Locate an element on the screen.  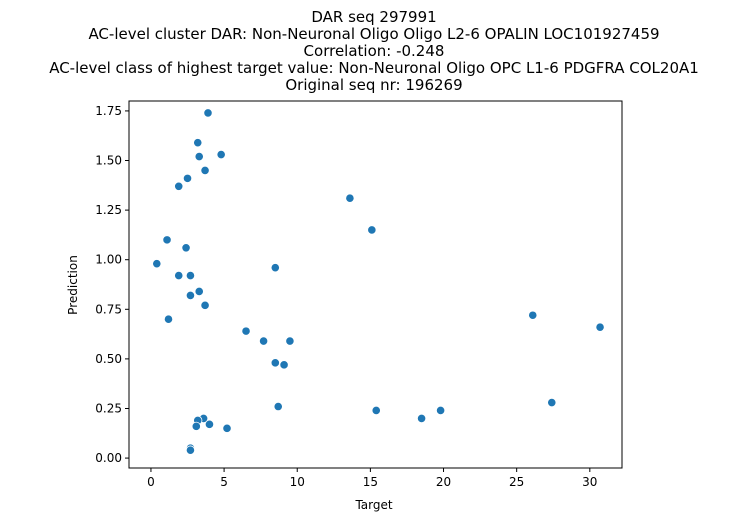
title-line: Original seq nr: 196269 is located at coordinates (373, 85).